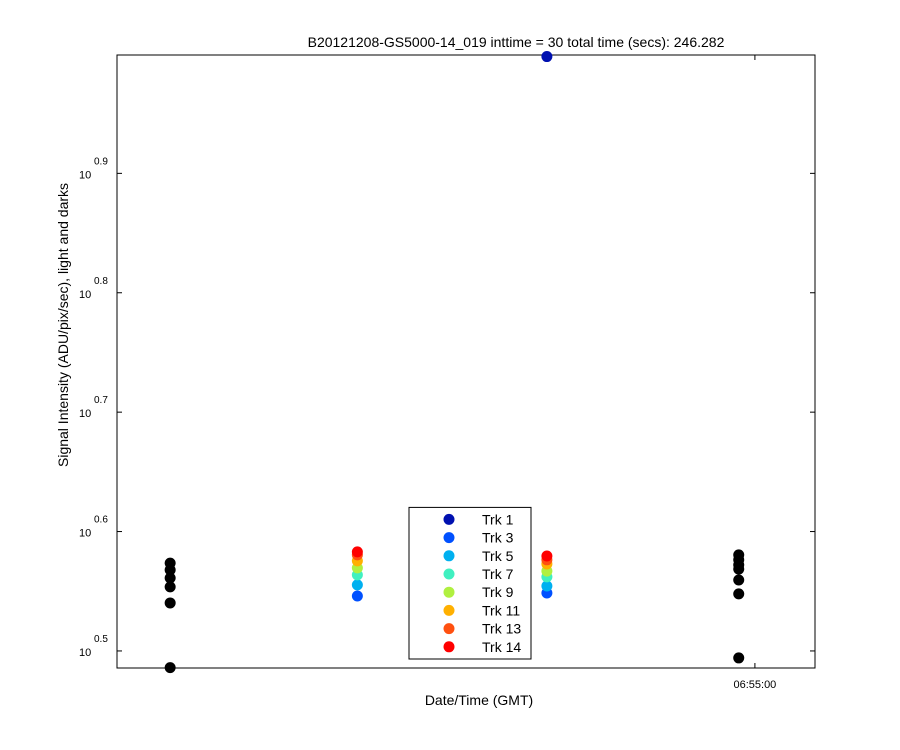  Describe the element at coordinates (501, 647) in the screenshot. I see `legend-label: Trk 14` at that location.